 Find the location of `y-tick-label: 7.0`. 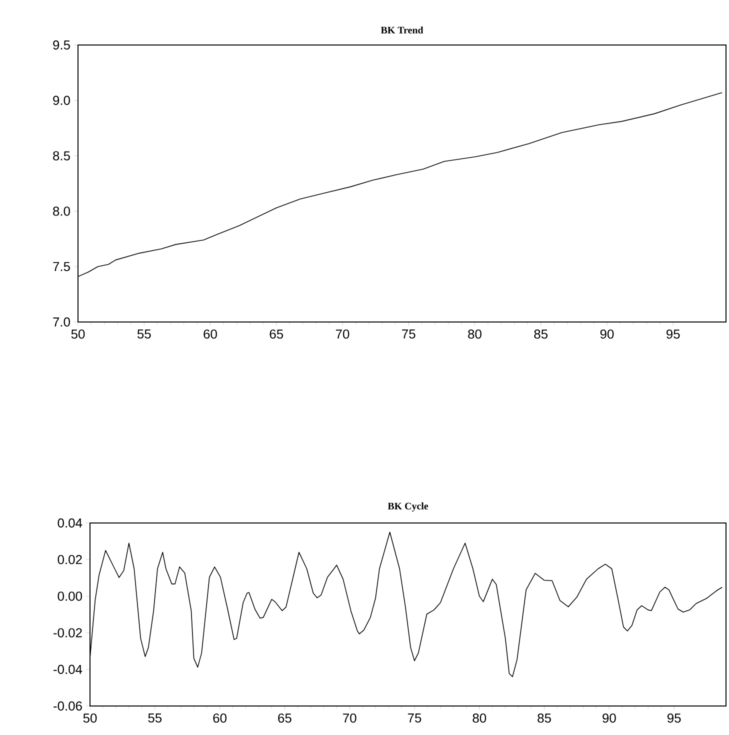

y-tick-label: 7.0 is located at coordinates (61, 322).